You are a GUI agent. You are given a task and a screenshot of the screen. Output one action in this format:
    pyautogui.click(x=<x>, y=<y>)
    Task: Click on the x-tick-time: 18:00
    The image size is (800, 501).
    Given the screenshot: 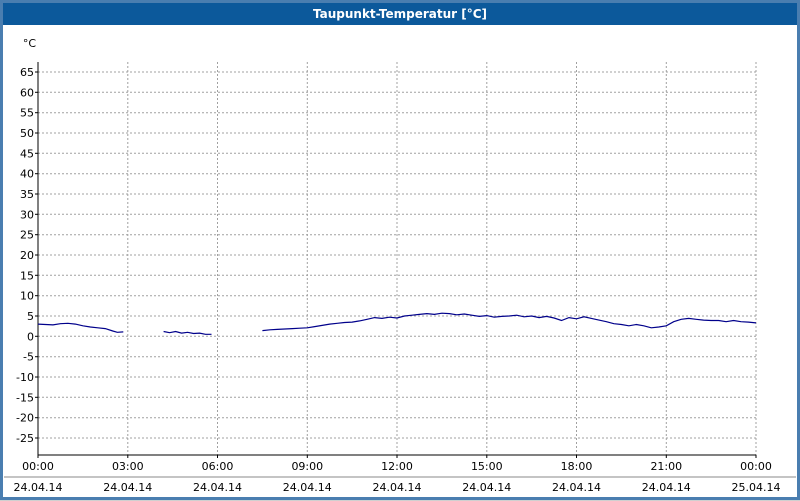 What is the action you would take?
    pyautogui.click(x=577, y=466)
    